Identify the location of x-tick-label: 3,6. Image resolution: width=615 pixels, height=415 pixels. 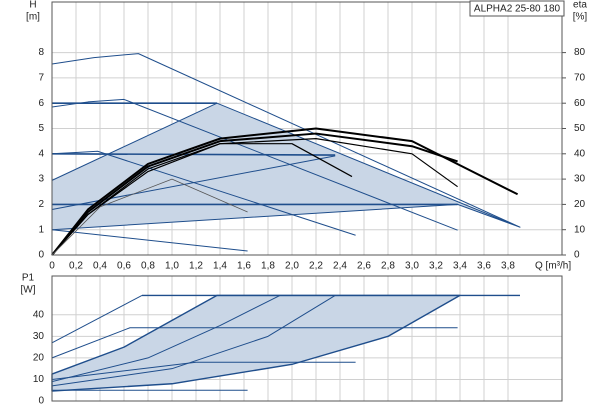
(484, 266).